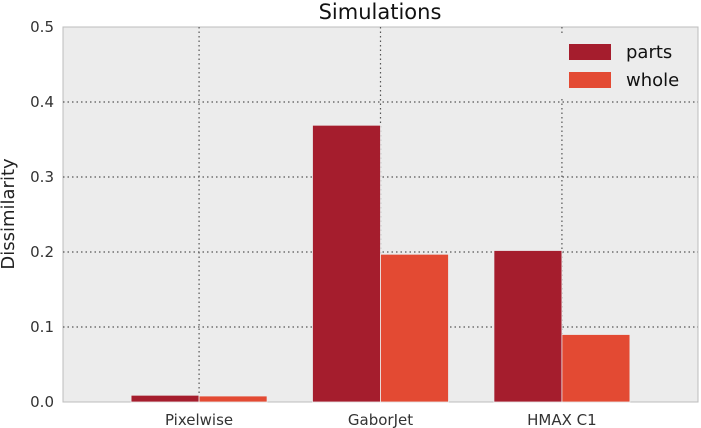 The width and height of the screenshot is (701, 428). I want to click on legend-swatch-parts, so click(590, 52).